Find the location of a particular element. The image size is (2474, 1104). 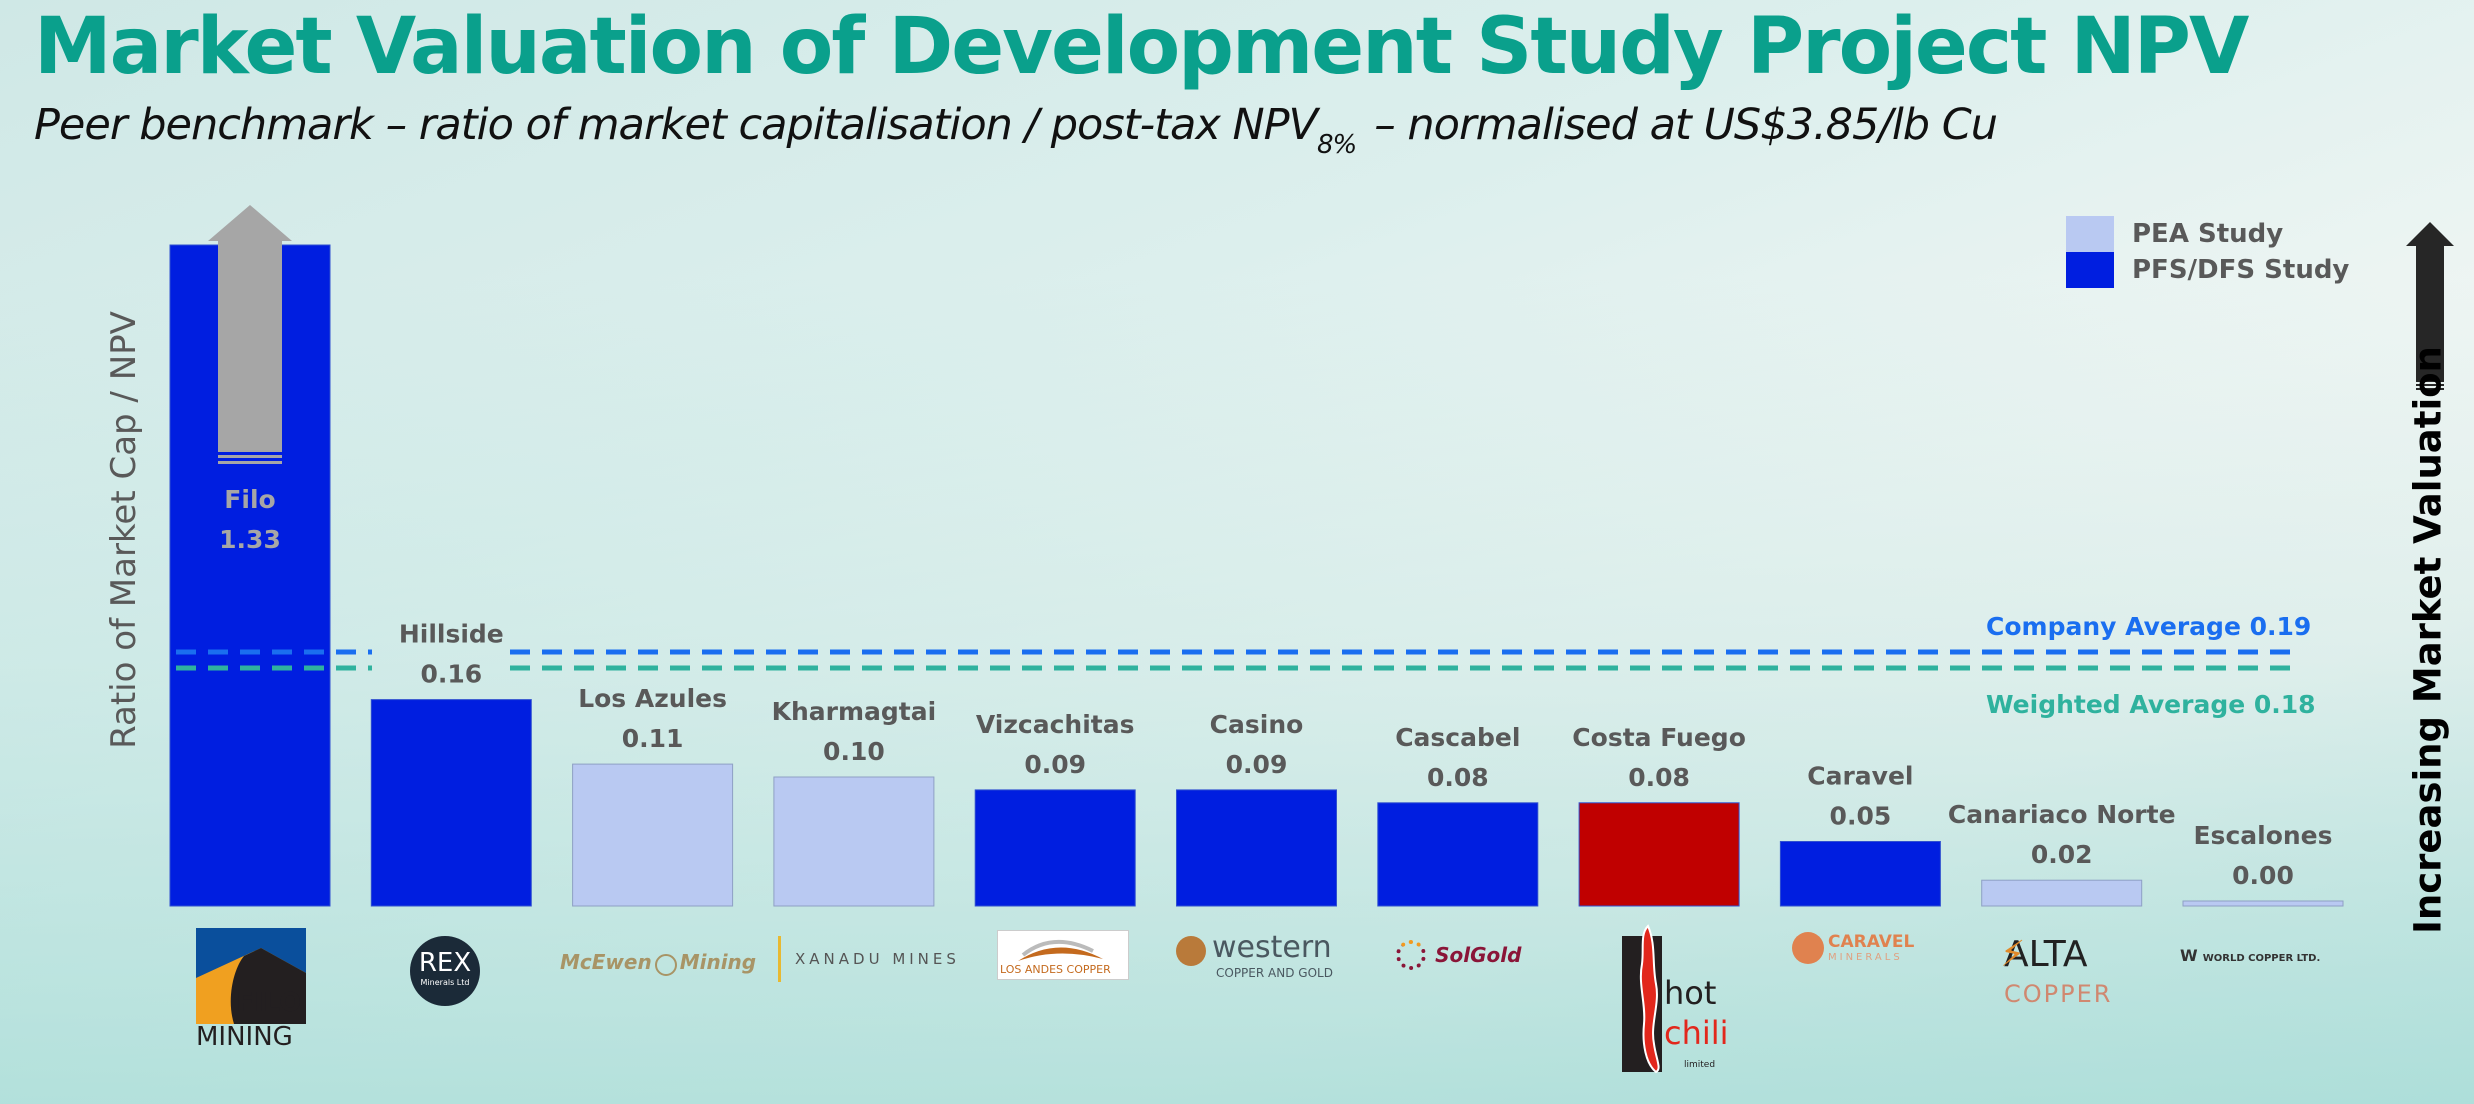

caravel-logo-subtext: MINERALS is located at coordinates (1865, 957).